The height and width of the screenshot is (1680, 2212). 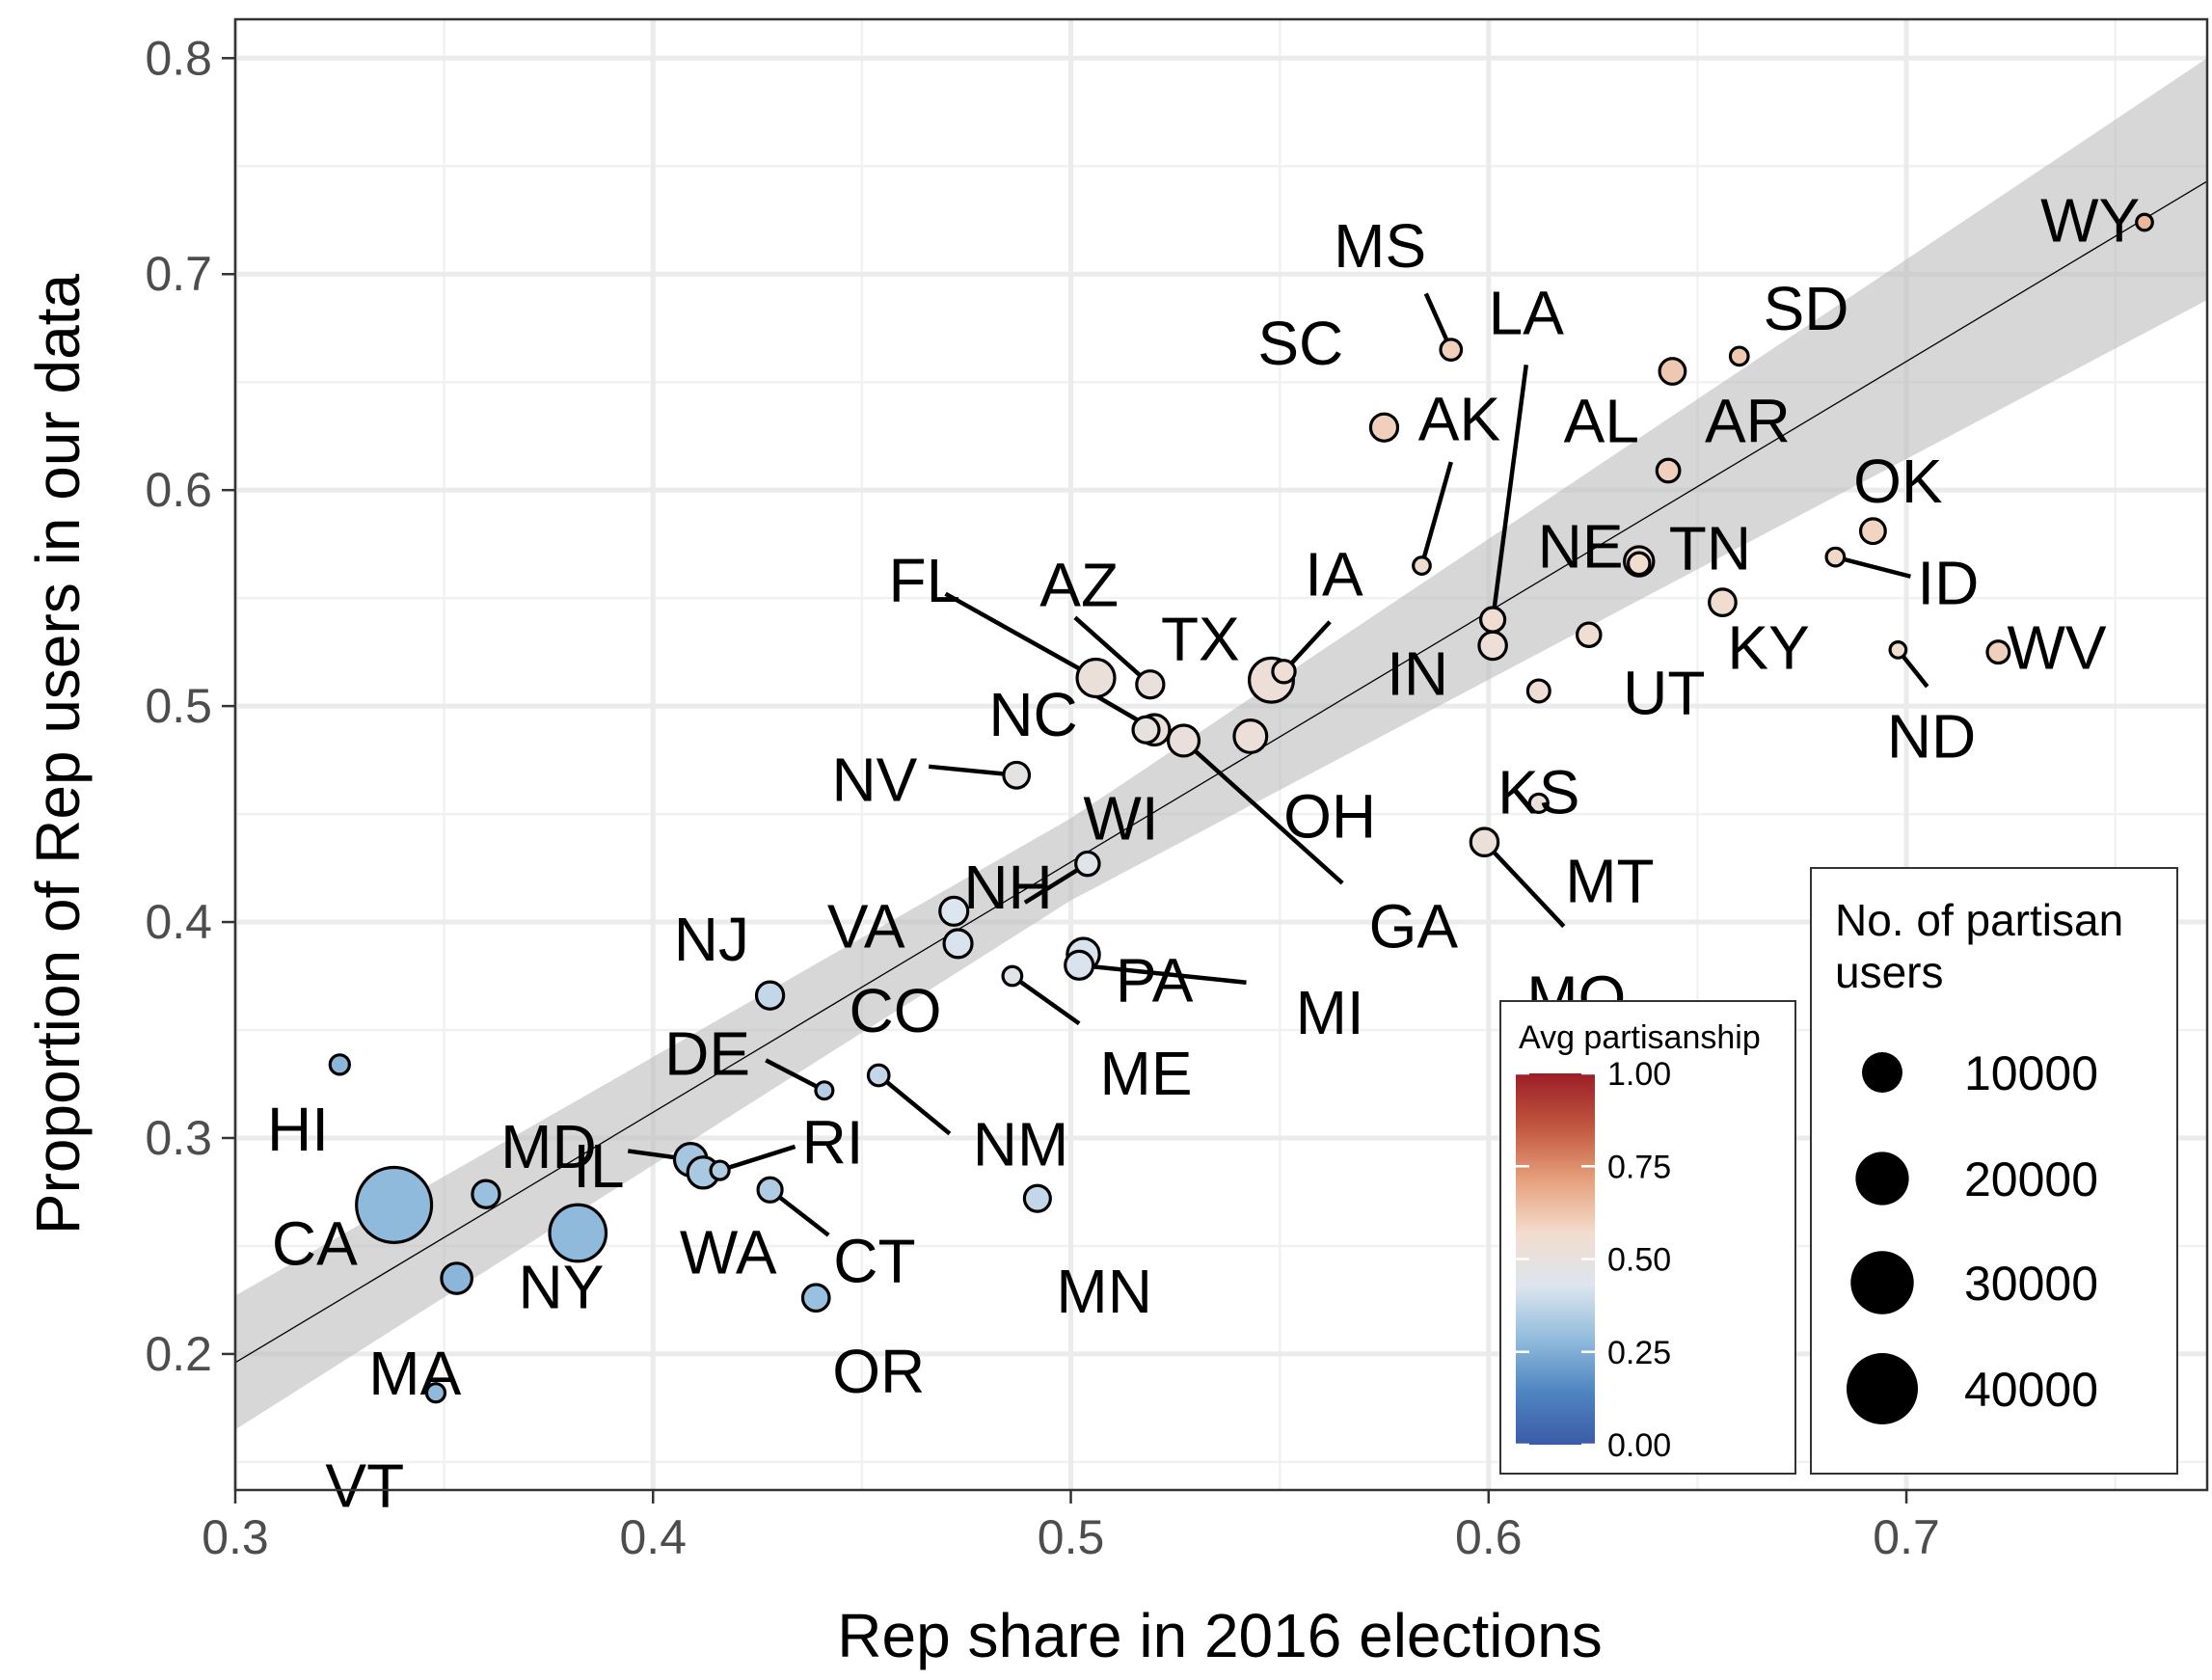 What do you see at coordinates (1380, 246) in the screenshot?
I see `label-ms: MS` at bounding box center [1380, 246].